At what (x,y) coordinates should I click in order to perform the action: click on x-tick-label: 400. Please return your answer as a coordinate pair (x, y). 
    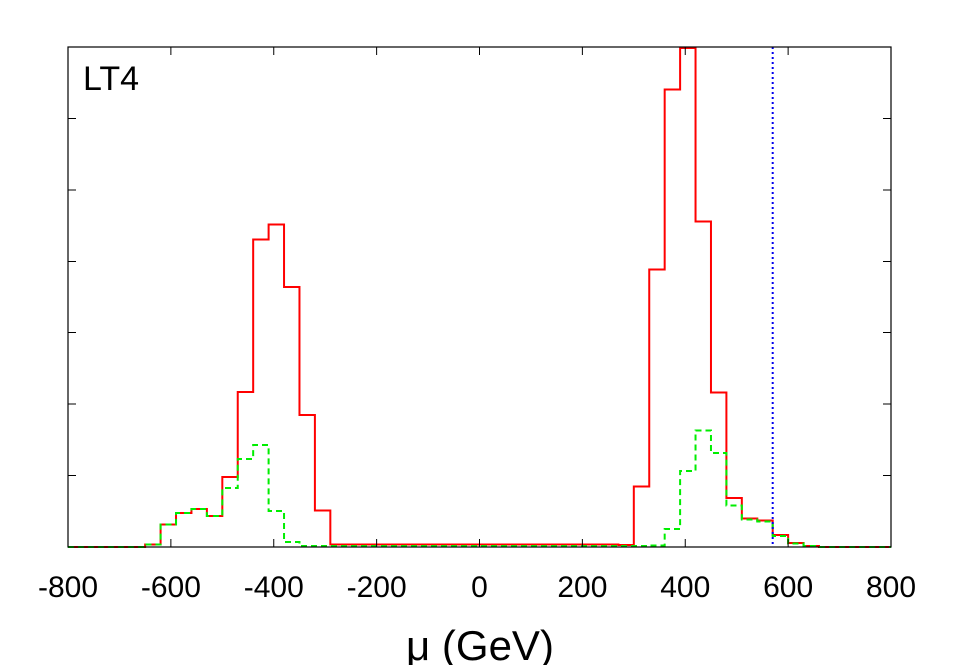
    Looking at the image, I should click on (685, 587).